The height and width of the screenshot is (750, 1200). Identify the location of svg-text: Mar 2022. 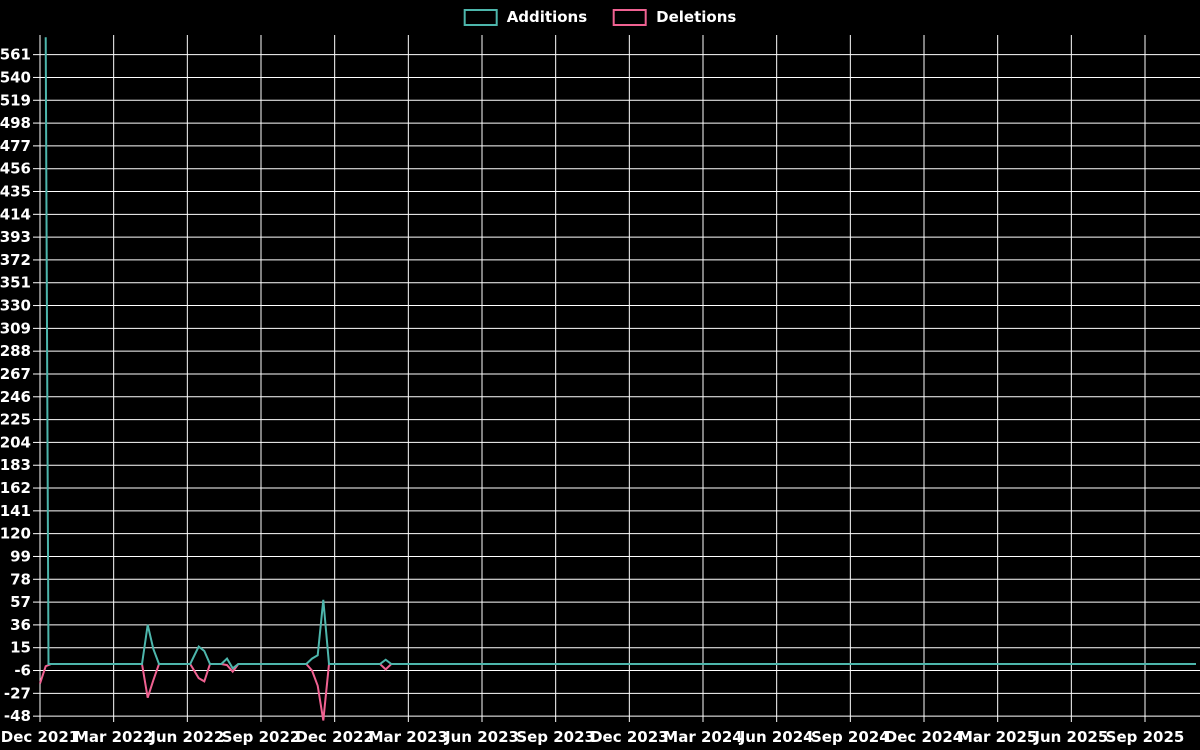
(113, 737).